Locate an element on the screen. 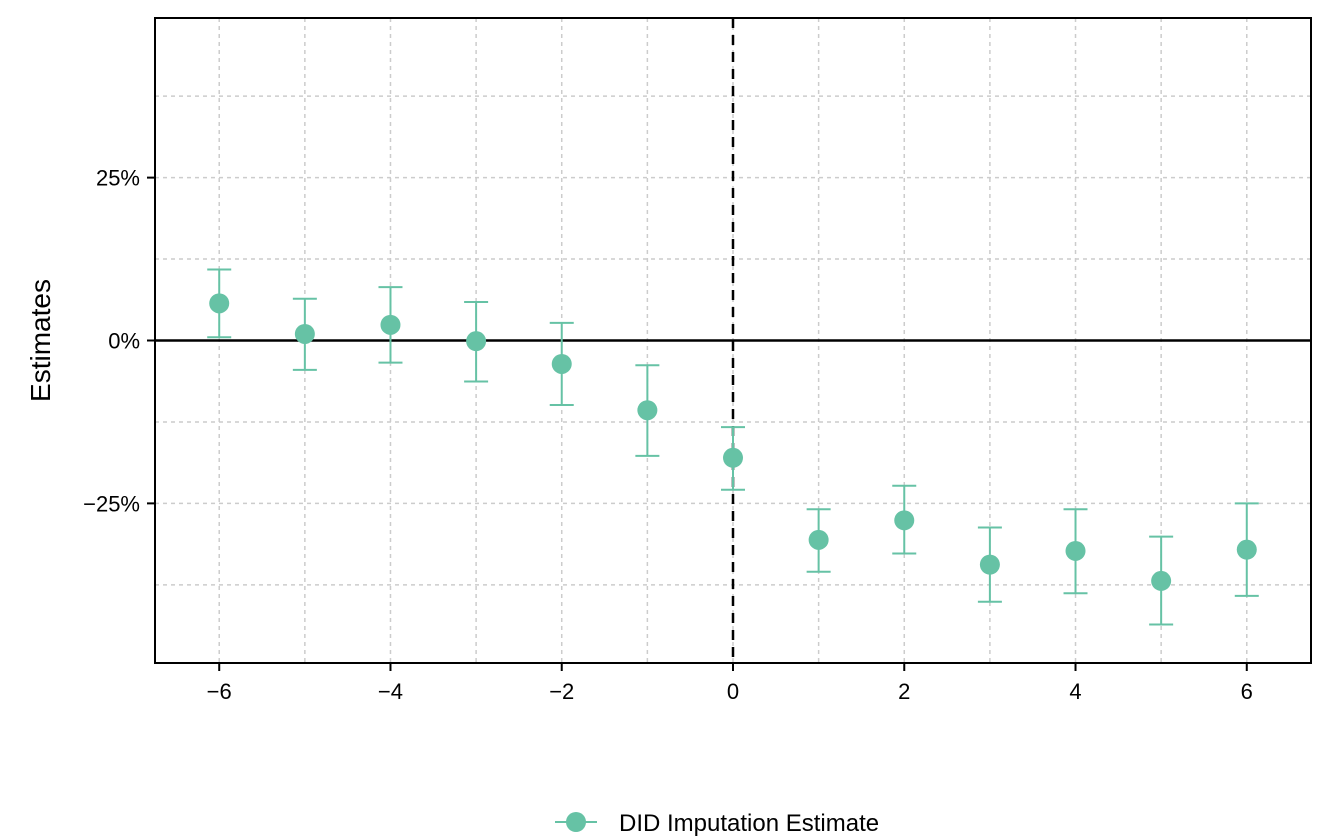 The image size is (1341, 838). x-tick-label: −6 is located at coordinates (219, 691).